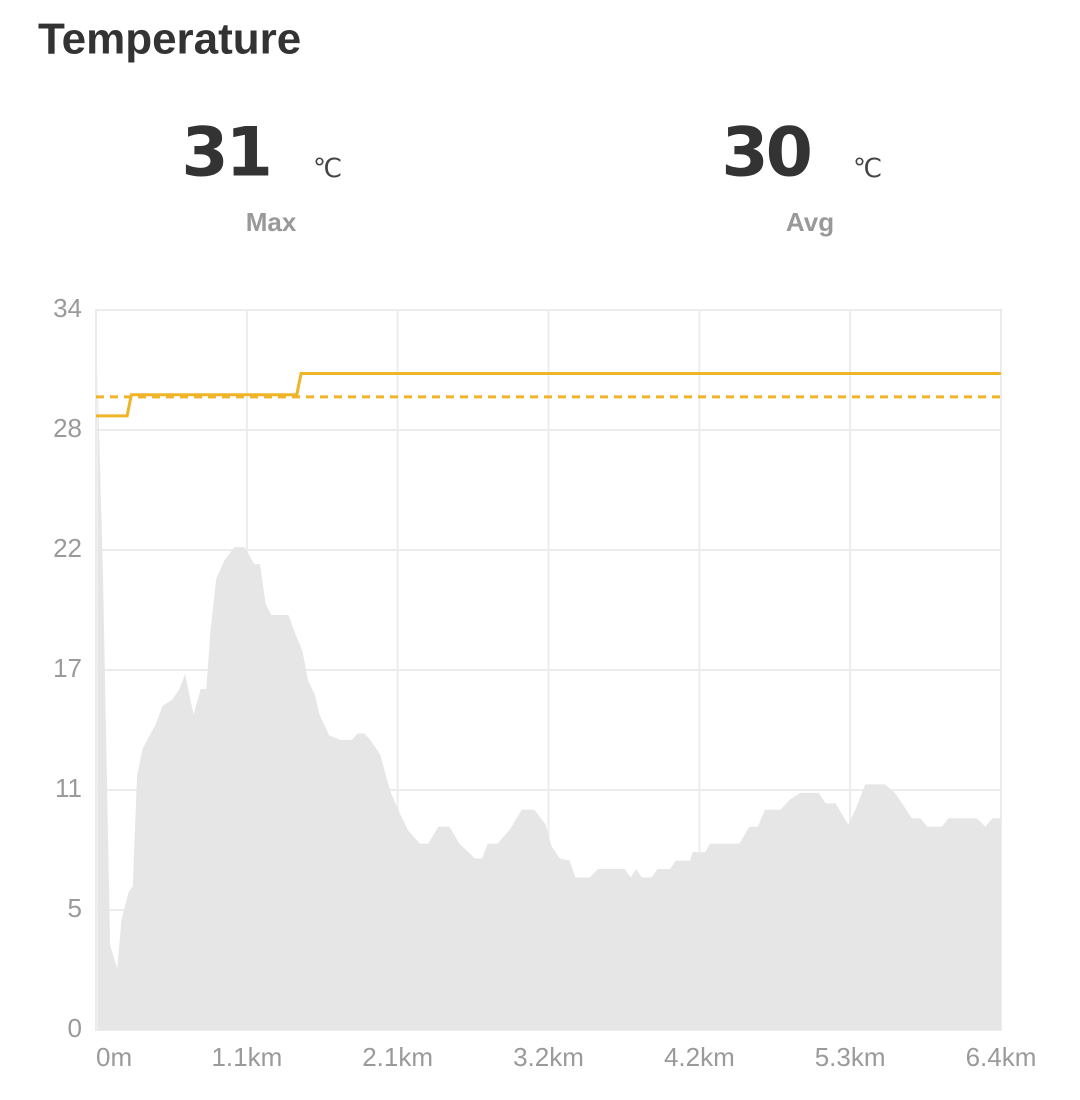 Image resolution: width=1080 pixels, height=1100 pixels. I want to click on stat-label: Max, so click(271, 222).